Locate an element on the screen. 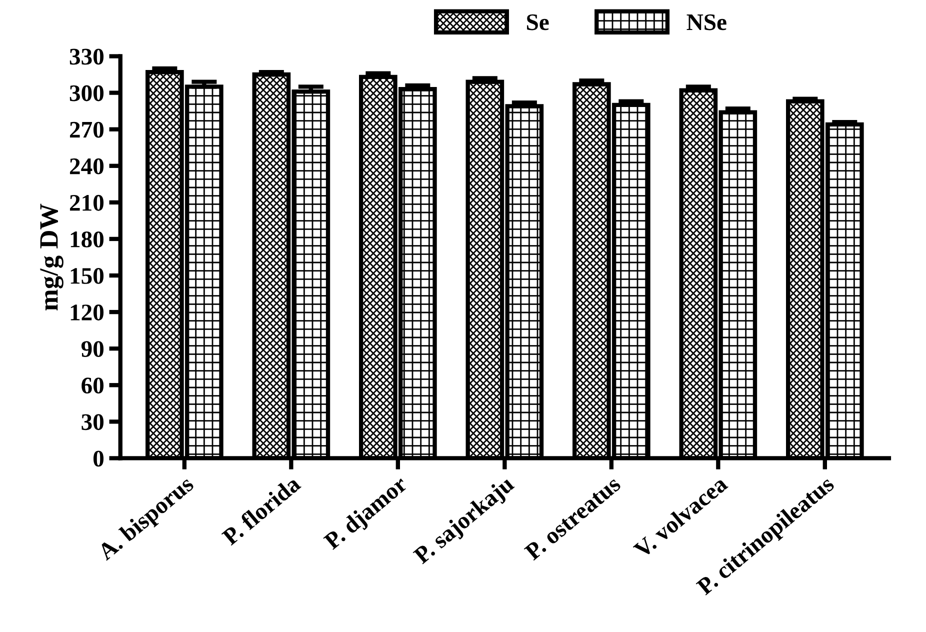  legend-label: NSe is located at coordinates (706, 22).